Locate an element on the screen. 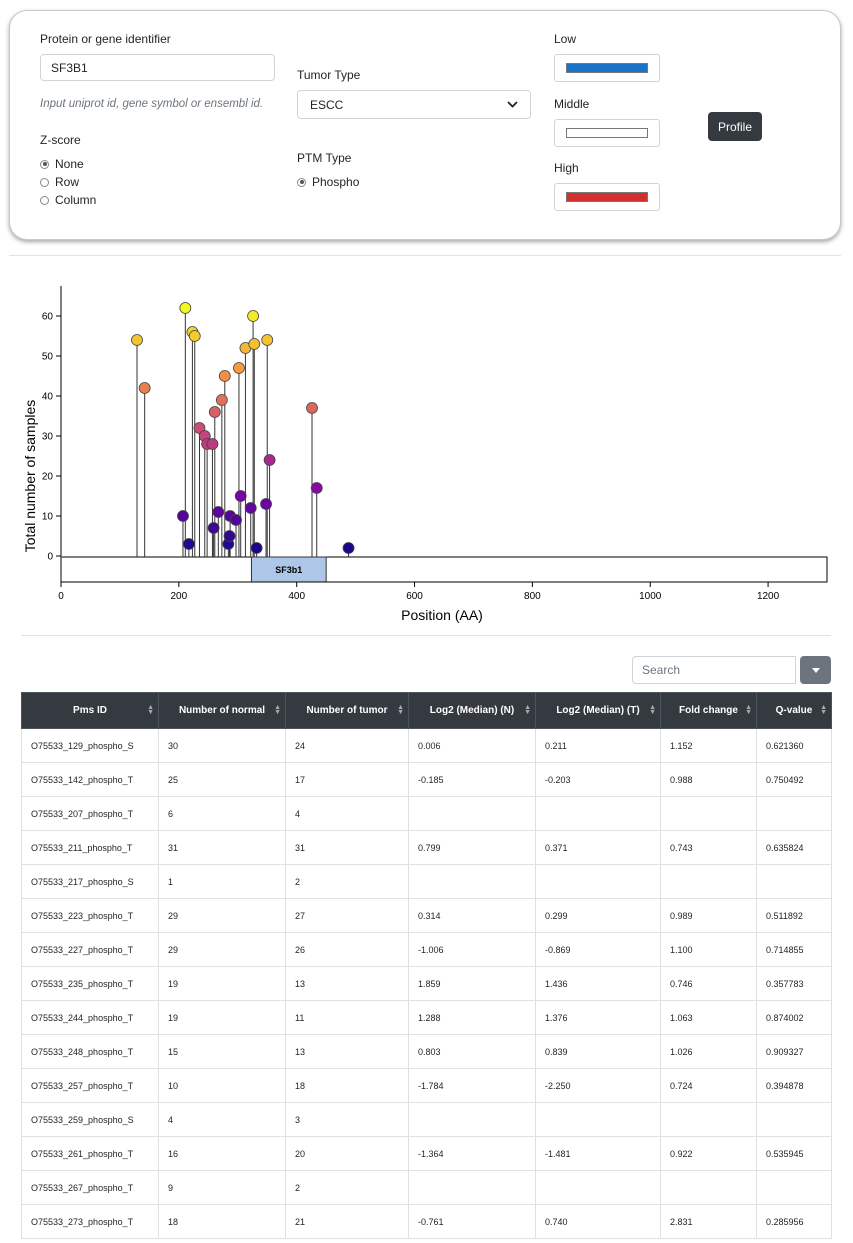  table-row: O75533_217_phospho_S 1 2 is located at coordinates (426, 881).